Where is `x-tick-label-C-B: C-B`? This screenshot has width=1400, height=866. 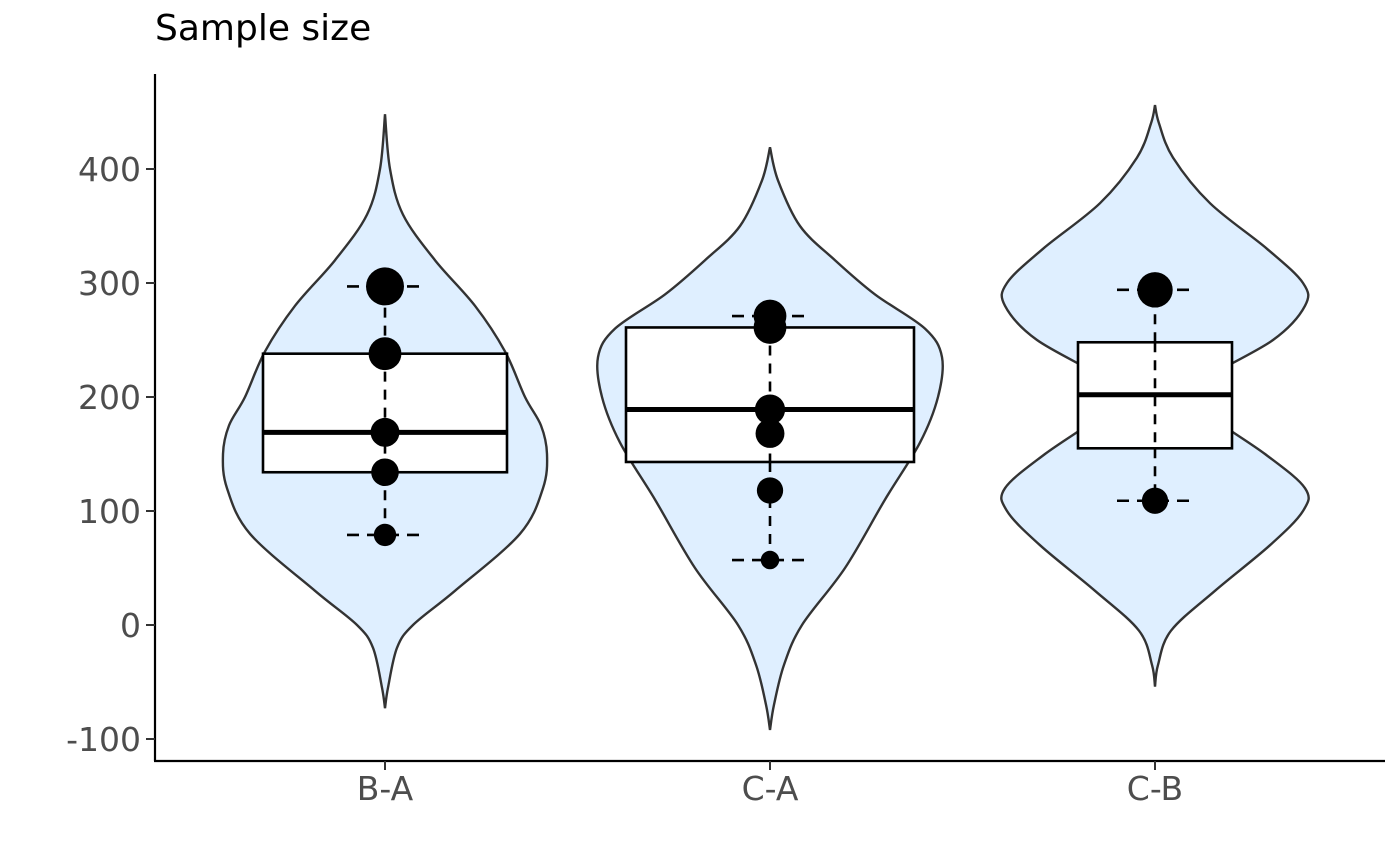
x-tick-label-C-B: C-B is located at coordinates (1155, 788).